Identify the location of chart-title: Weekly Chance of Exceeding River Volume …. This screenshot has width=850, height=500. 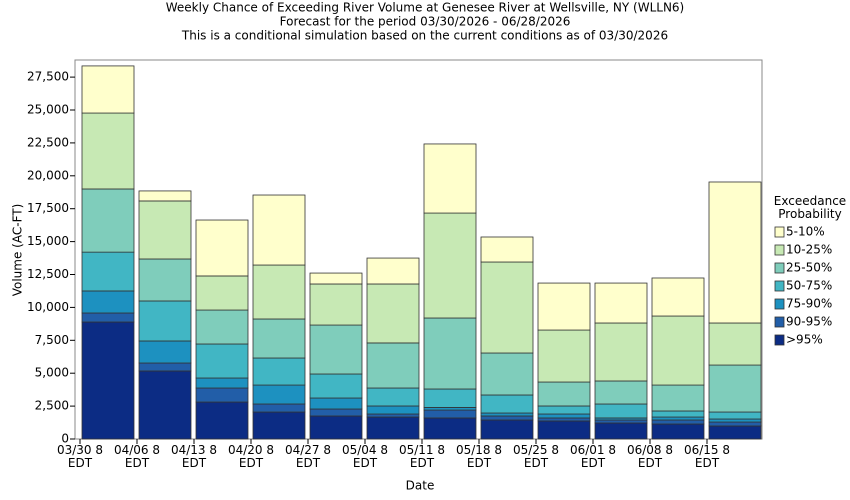
(425, 8).